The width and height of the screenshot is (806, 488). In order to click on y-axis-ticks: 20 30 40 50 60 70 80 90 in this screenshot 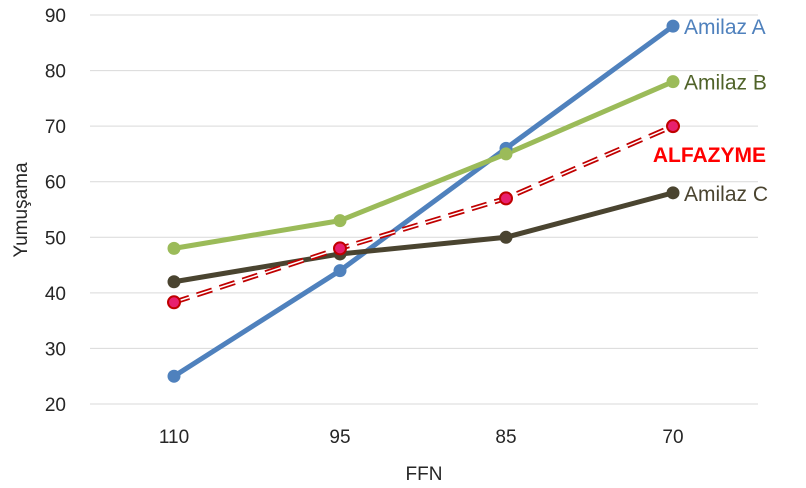, I will do `click(55, 211)`.